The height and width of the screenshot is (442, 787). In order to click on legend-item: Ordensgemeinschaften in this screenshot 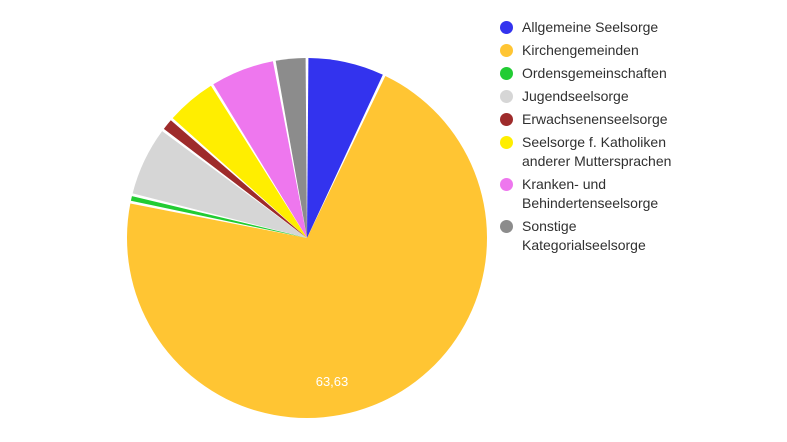, I will do `click(643, 73)`.